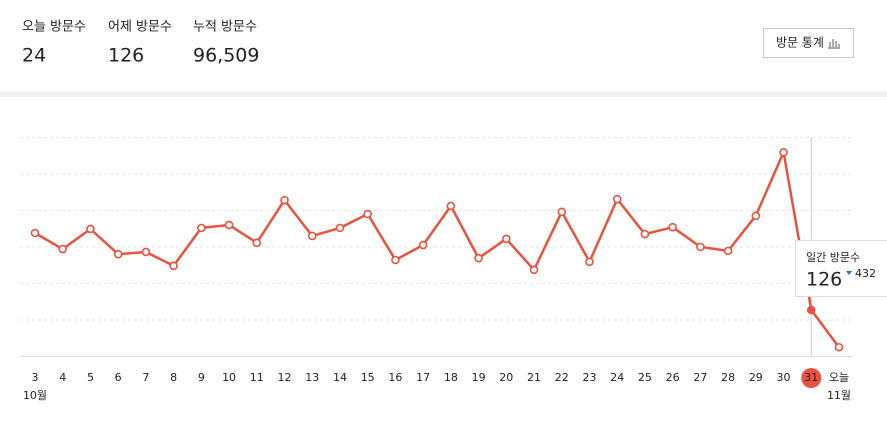 The height and width of the screenshot is (429, 887). I want to click on x-tick-label: 23, so click(589, 377).